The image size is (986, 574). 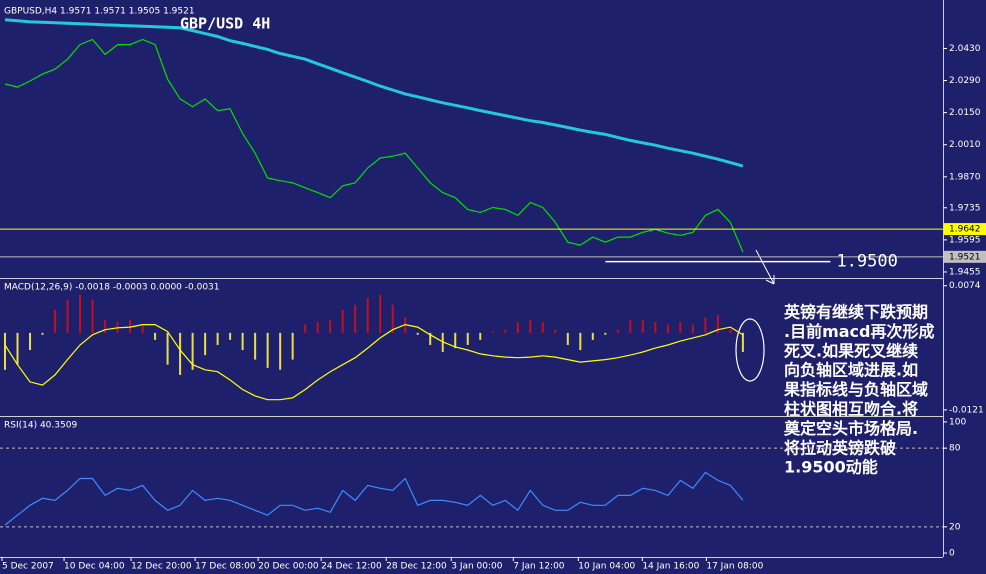 What do you see at coordinates (99, 12) in the screenshot?
I see `panel-header: GBPUSD,H4 1.9571 1.9571 1.9505 1.9521` at bounding box center [99, 12].